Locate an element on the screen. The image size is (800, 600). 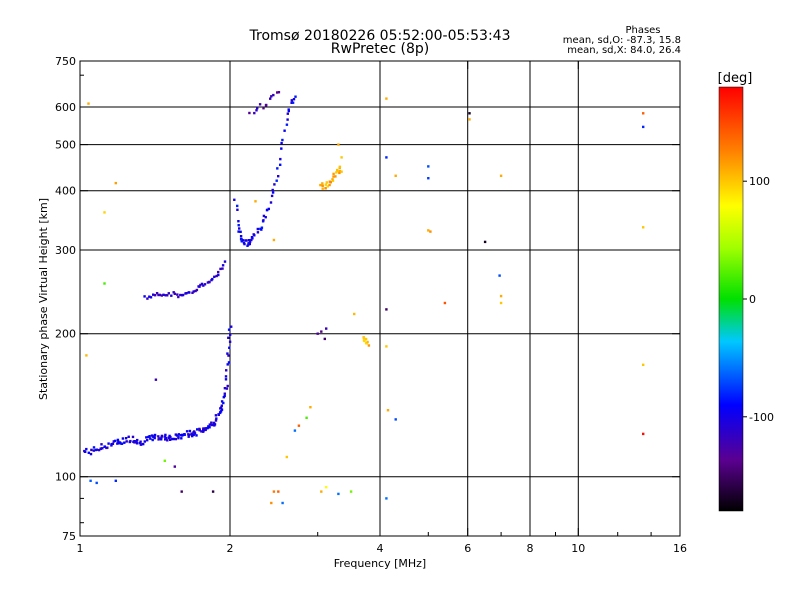
stats-heading: Phases is located at coordinates (642, 30).